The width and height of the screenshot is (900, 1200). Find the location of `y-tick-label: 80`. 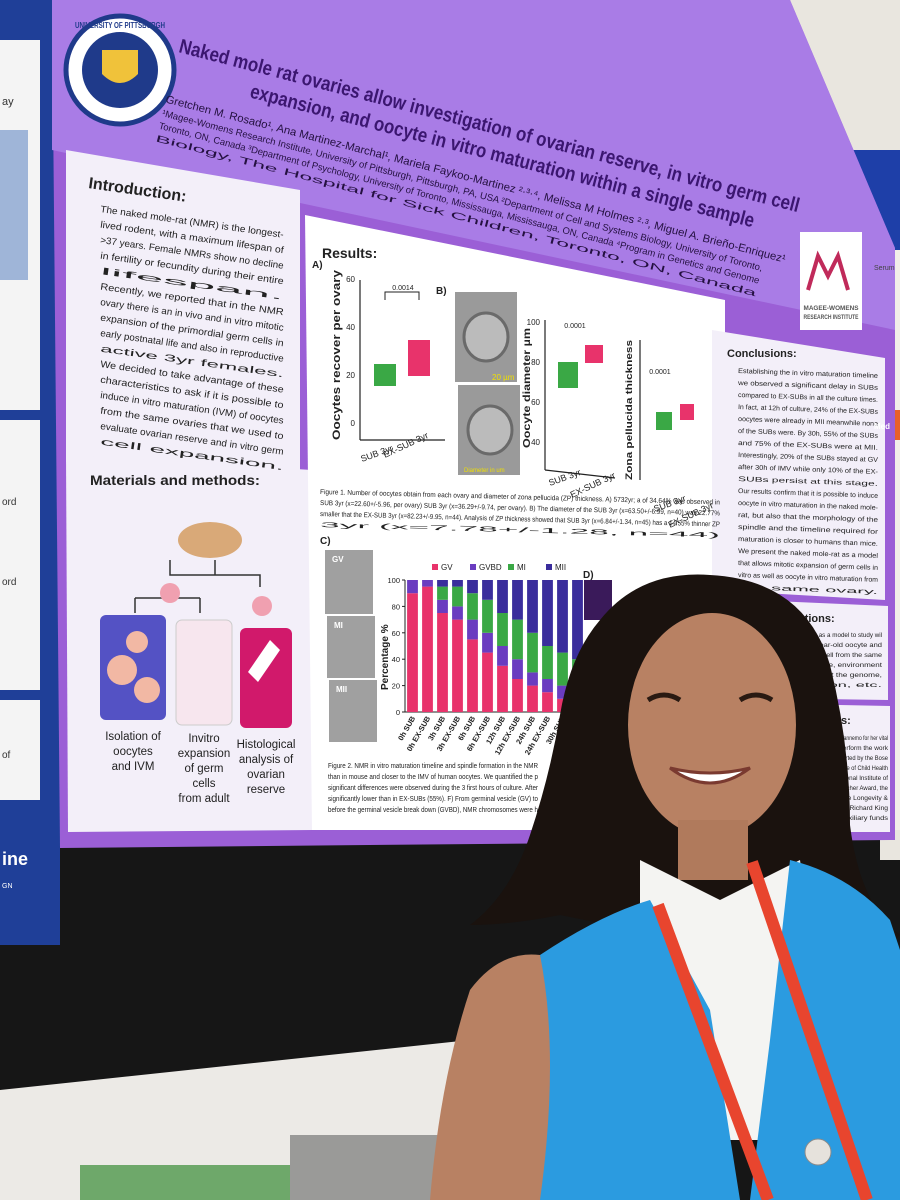

y-tick-label: 80 is located at coordinates (396, 606).